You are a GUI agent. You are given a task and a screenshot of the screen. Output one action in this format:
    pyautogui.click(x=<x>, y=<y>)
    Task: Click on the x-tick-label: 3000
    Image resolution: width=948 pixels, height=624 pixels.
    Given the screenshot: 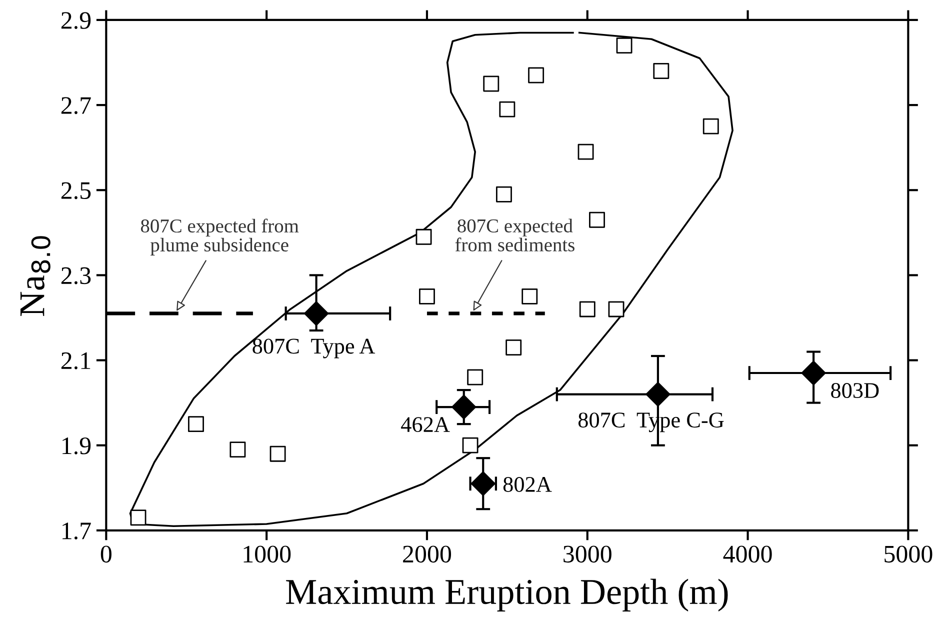 What is the action you would take?
    pyautogui.click(x=588, y=554)
    